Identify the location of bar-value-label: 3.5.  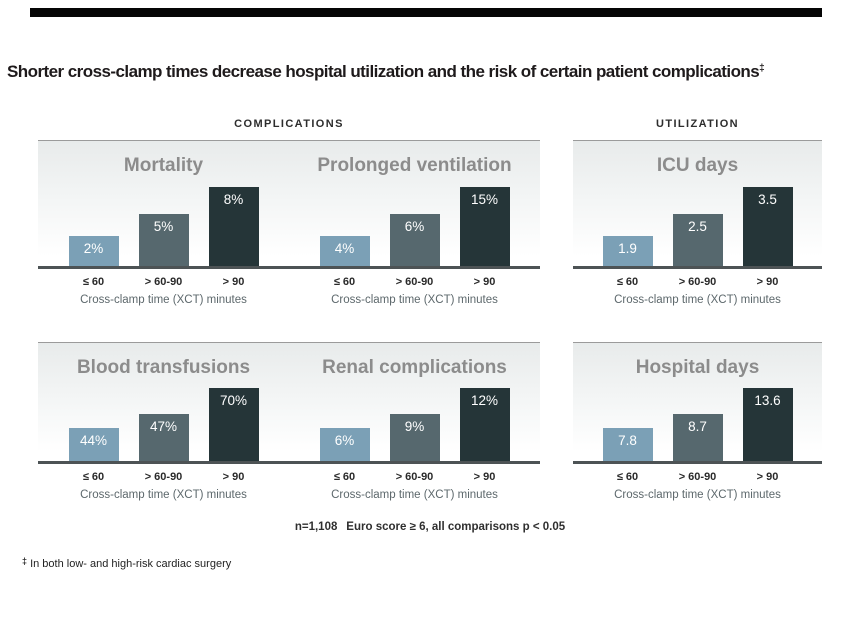
(767, 199).